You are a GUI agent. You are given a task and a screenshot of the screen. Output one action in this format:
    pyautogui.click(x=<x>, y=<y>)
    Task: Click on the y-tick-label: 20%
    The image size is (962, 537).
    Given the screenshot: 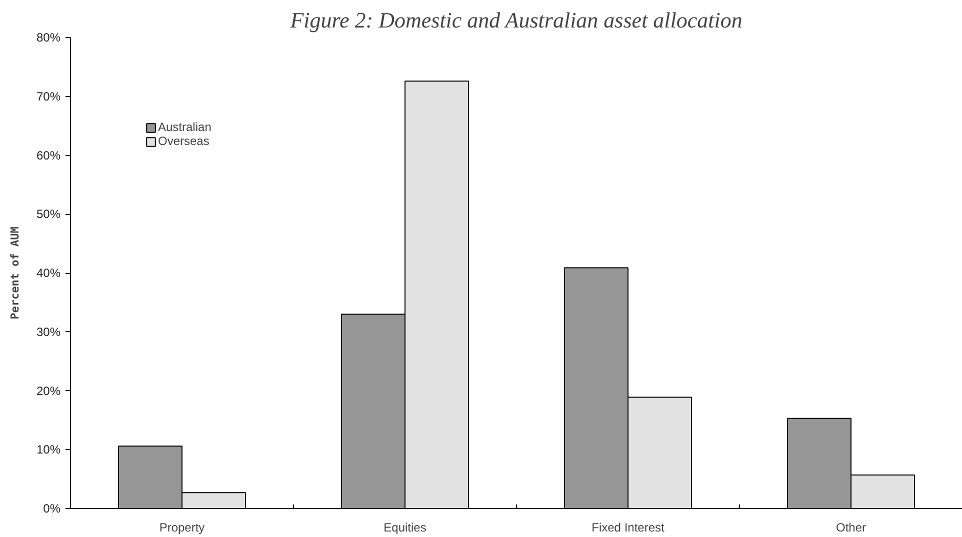 What is the action you would take?
    pyautogui.click(x=48, y=391)
    